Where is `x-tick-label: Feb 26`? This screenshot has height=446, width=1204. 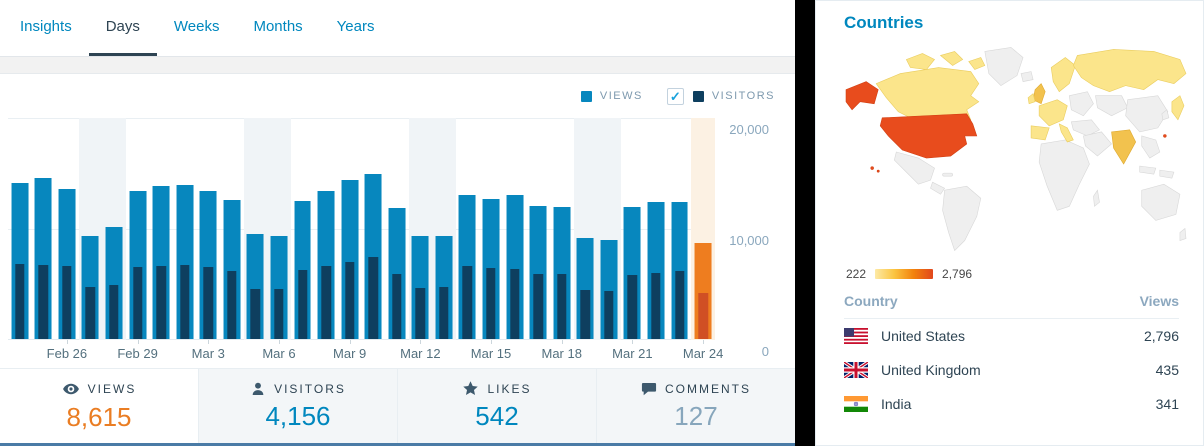
x-tick-label: Feb 26 is located at coordinates (67, 353).